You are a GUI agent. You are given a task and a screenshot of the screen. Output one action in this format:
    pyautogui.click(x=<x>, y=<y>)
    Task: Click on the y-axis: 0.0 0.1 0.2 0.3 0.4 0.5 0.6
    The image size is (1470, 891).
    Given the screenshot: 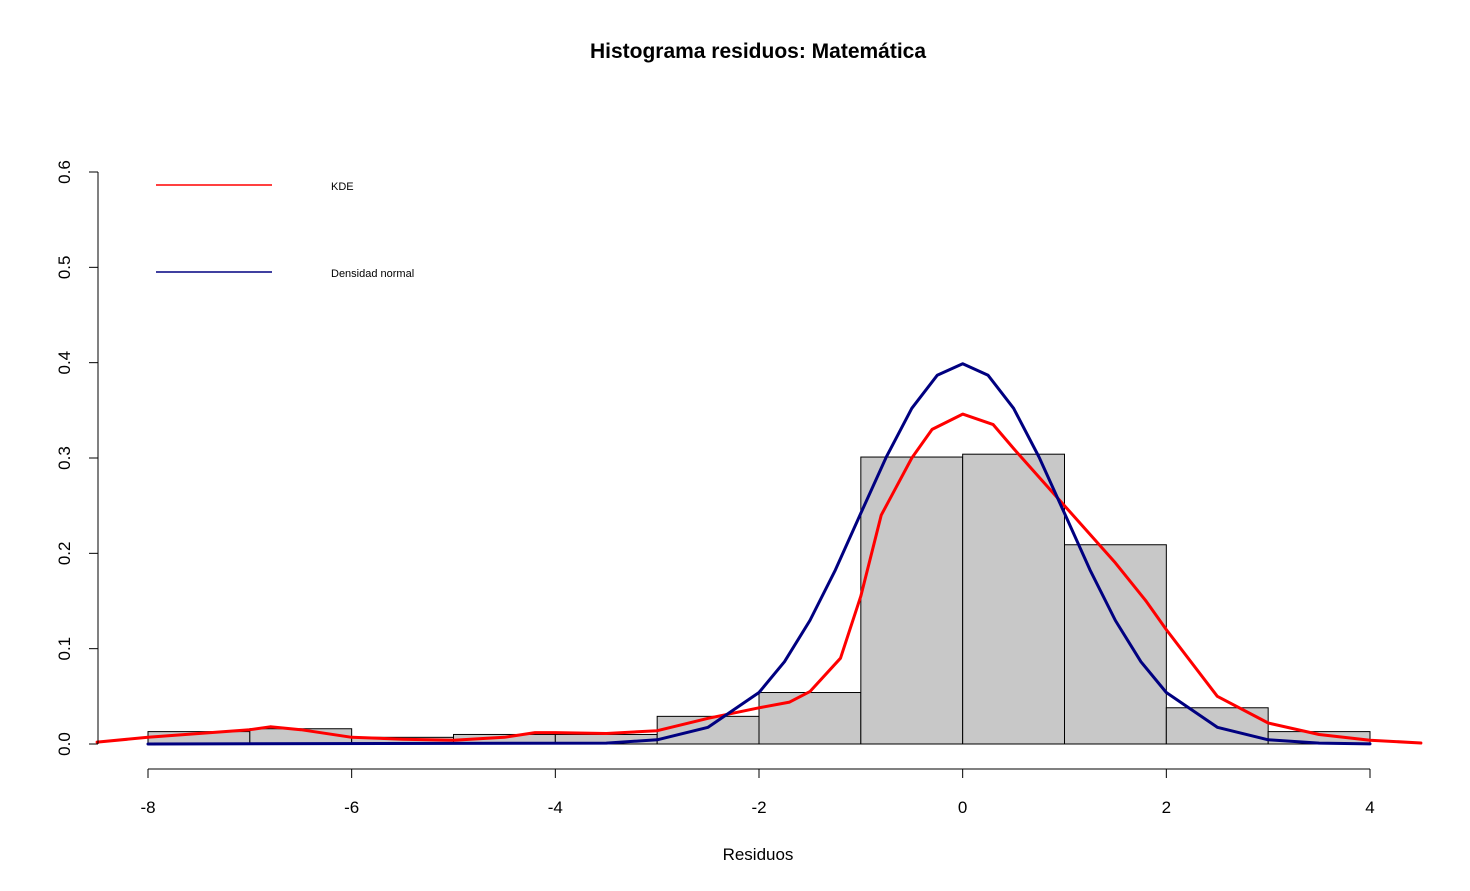 What is the action you would take?
    pyautogui.click(x=77, y=458)
    